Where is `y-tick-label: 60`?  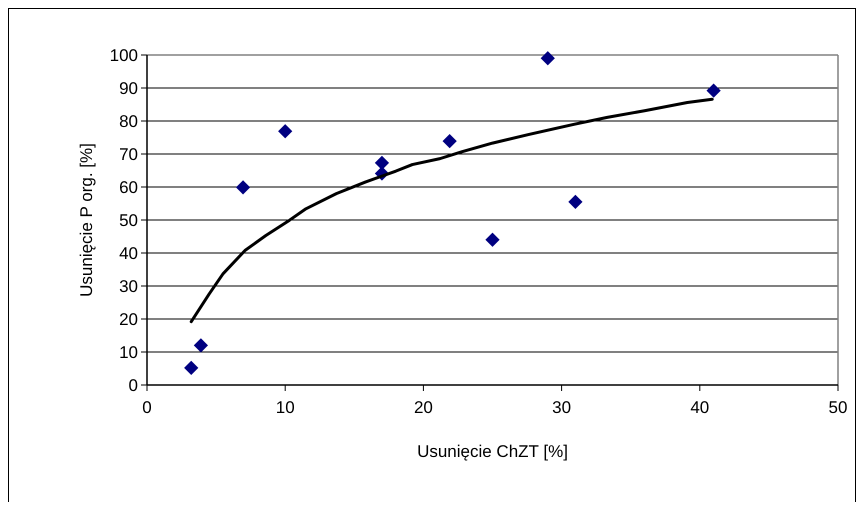
y-tick-label: 60 is located at coordinates (128, 187).